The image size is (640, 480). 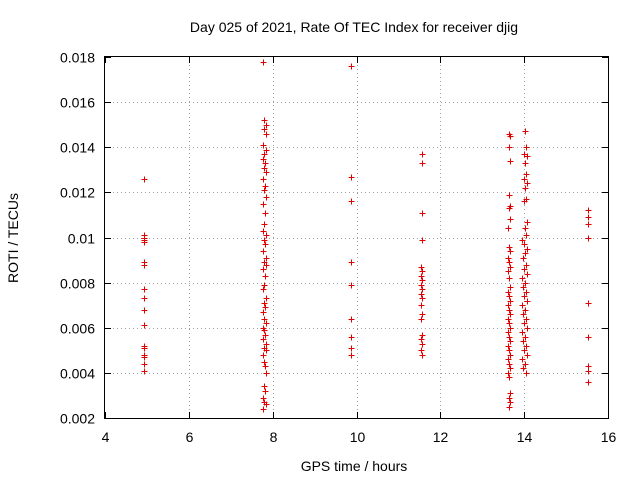 I want to click on y-tick-label: 0.01, so click(x=81, y=239).